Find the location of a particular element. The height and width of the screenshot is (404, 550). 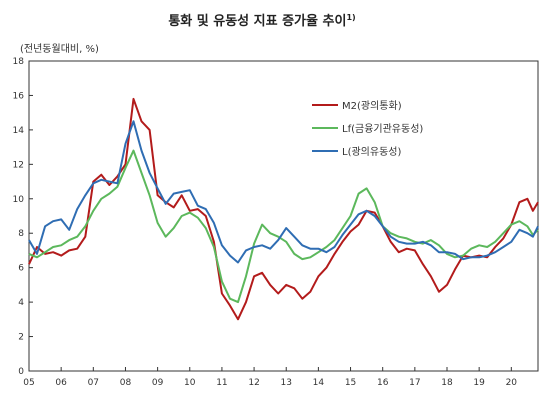

y-tick-label: 14 is located at coordinates (19, 131).